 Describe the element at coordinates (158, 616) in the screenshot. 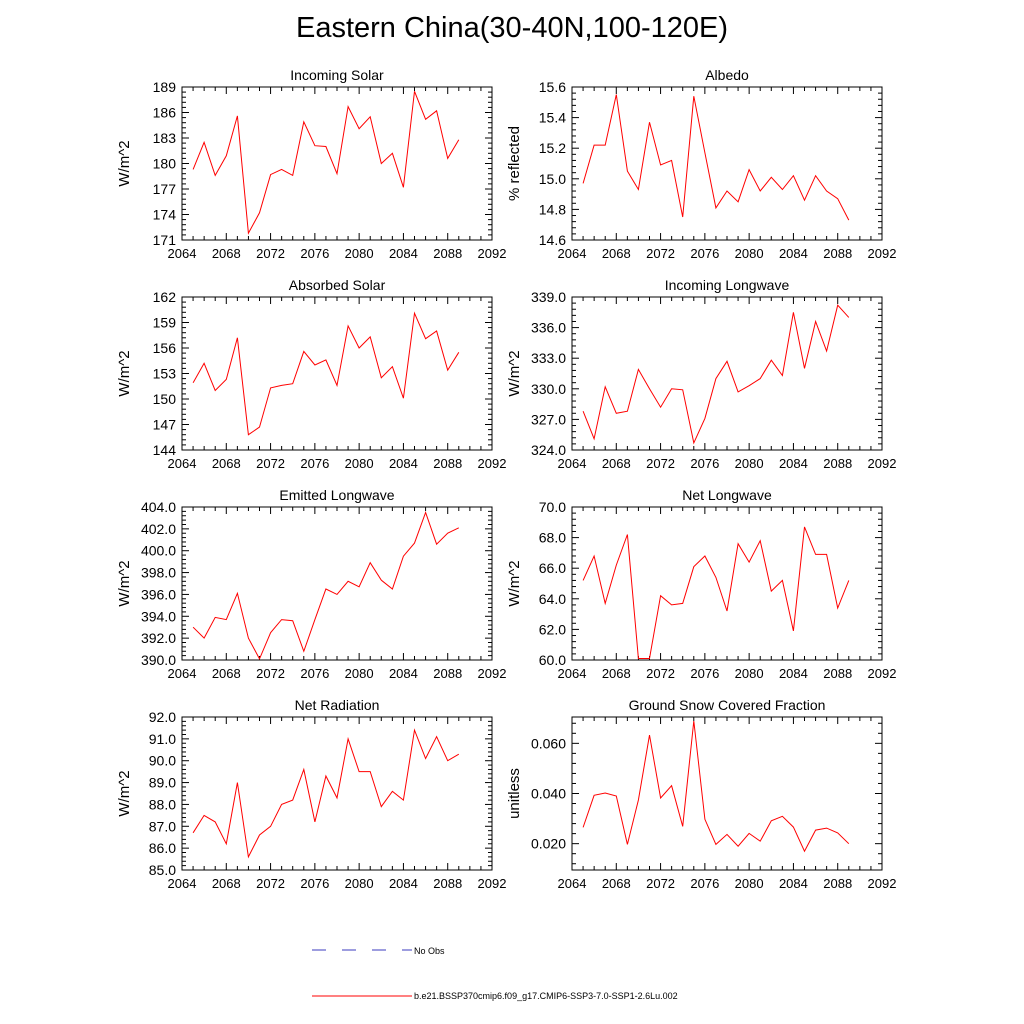

I see `y-tick-label: 394.0` at that location.